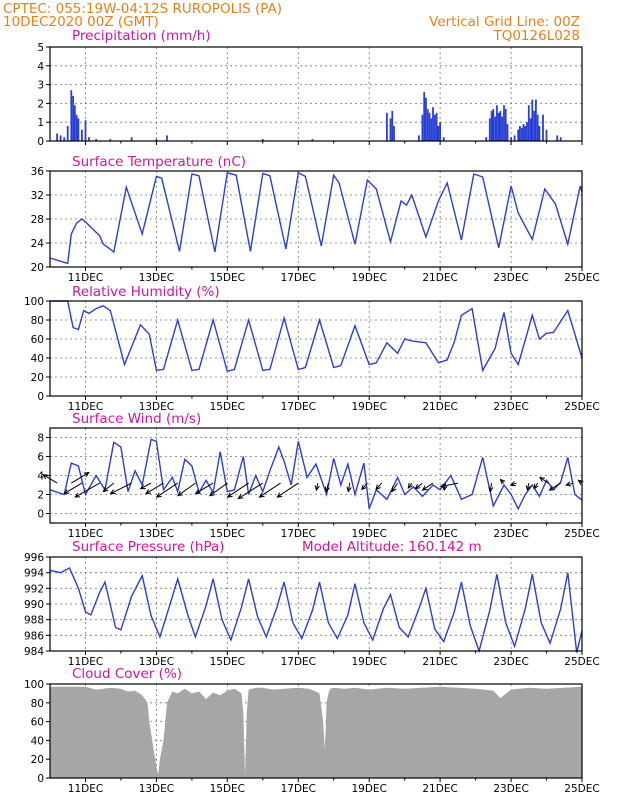 This screenshot has height=800, width=618. Describe the element at coordinates (34, 685) in the screenshot. I see `y-tick-label: 100` at that location.